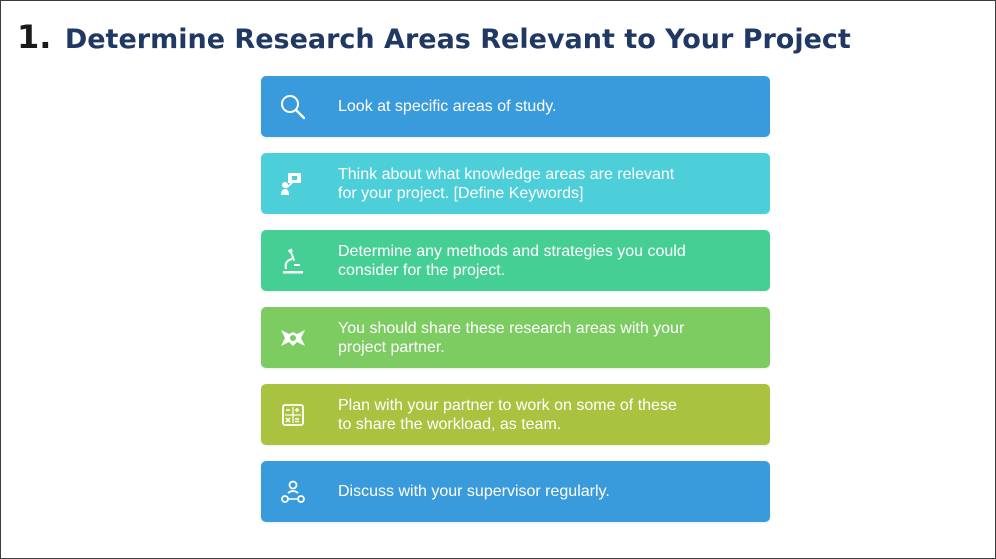 The image size is (996, 559). What do you see at coordinates (450, 424) in the screenshot?
I see `step-5-line-2: to share the workload, as team.` at bounding box center [450, 424].